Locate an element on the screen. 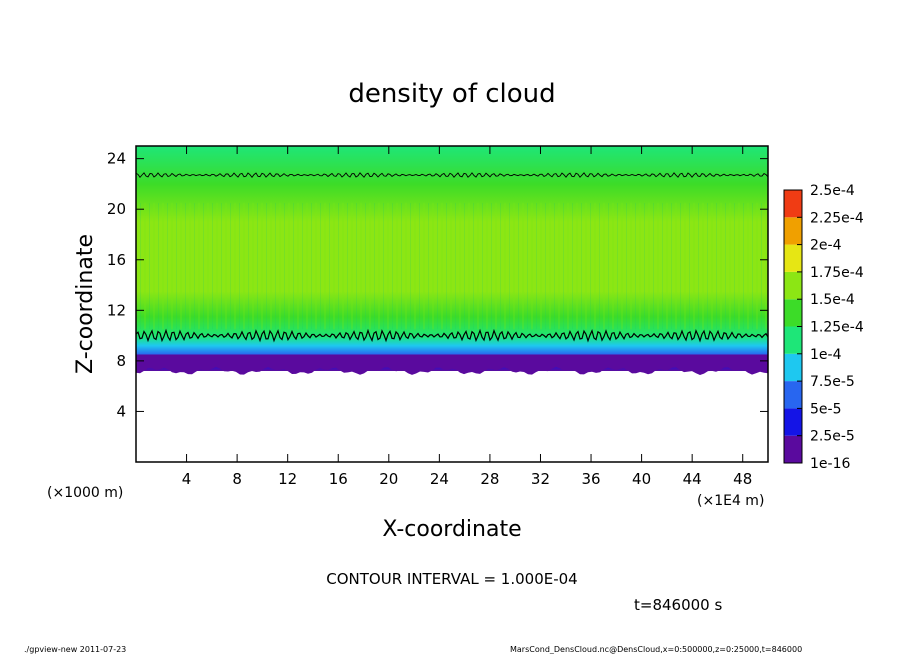  x-tick-label: 32 is located at coordinates (540, 479).